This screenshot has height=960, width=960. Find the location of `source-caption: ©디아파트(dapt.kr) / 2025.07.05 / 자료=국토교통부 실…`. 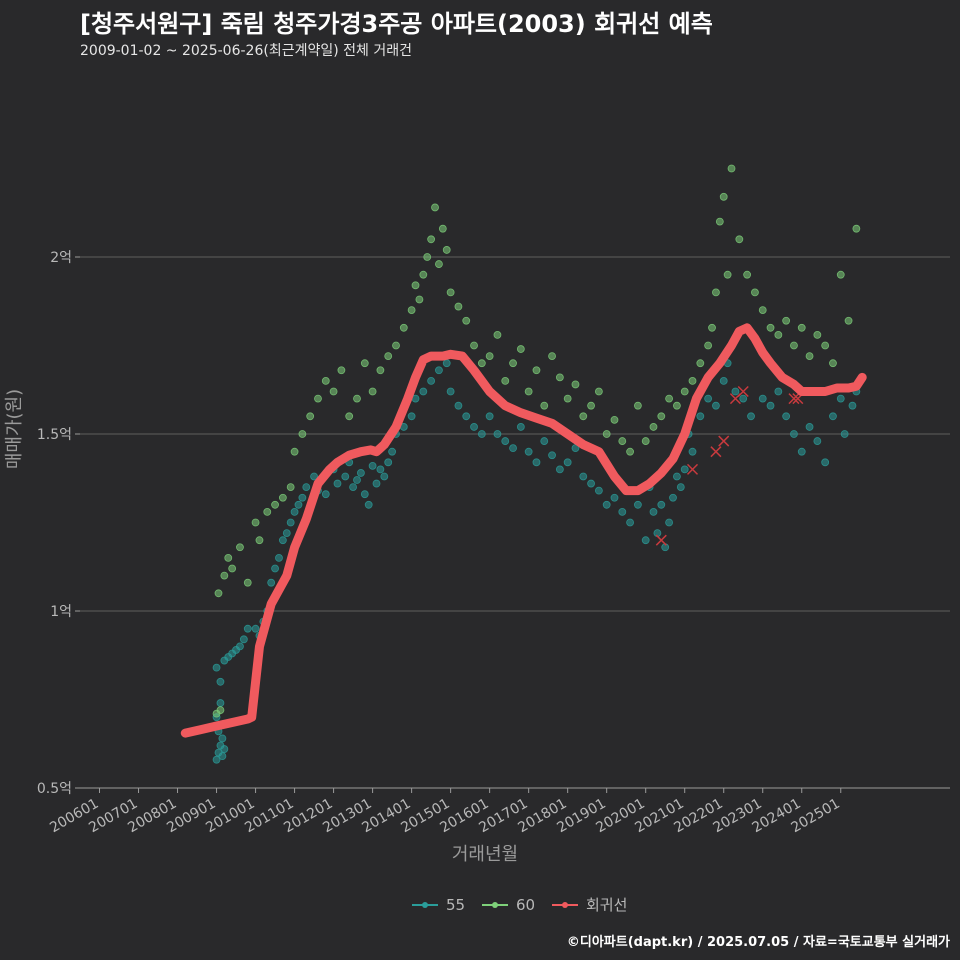

source-caption: ©디아파트(dapt.kr) / 2025.07.05 / 자료=국토교통부 실… is located at coordinates (758, 942).